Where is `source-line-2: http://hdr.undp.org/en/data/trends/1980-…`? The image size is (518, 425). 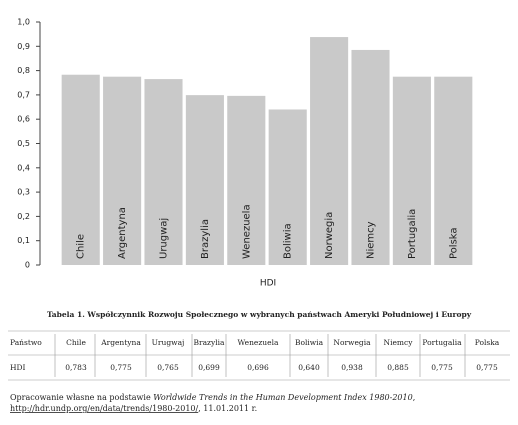
source-line-2: http://hdr.undp.org/en/data/trends/1980-… is located at coordinates (133, 408).